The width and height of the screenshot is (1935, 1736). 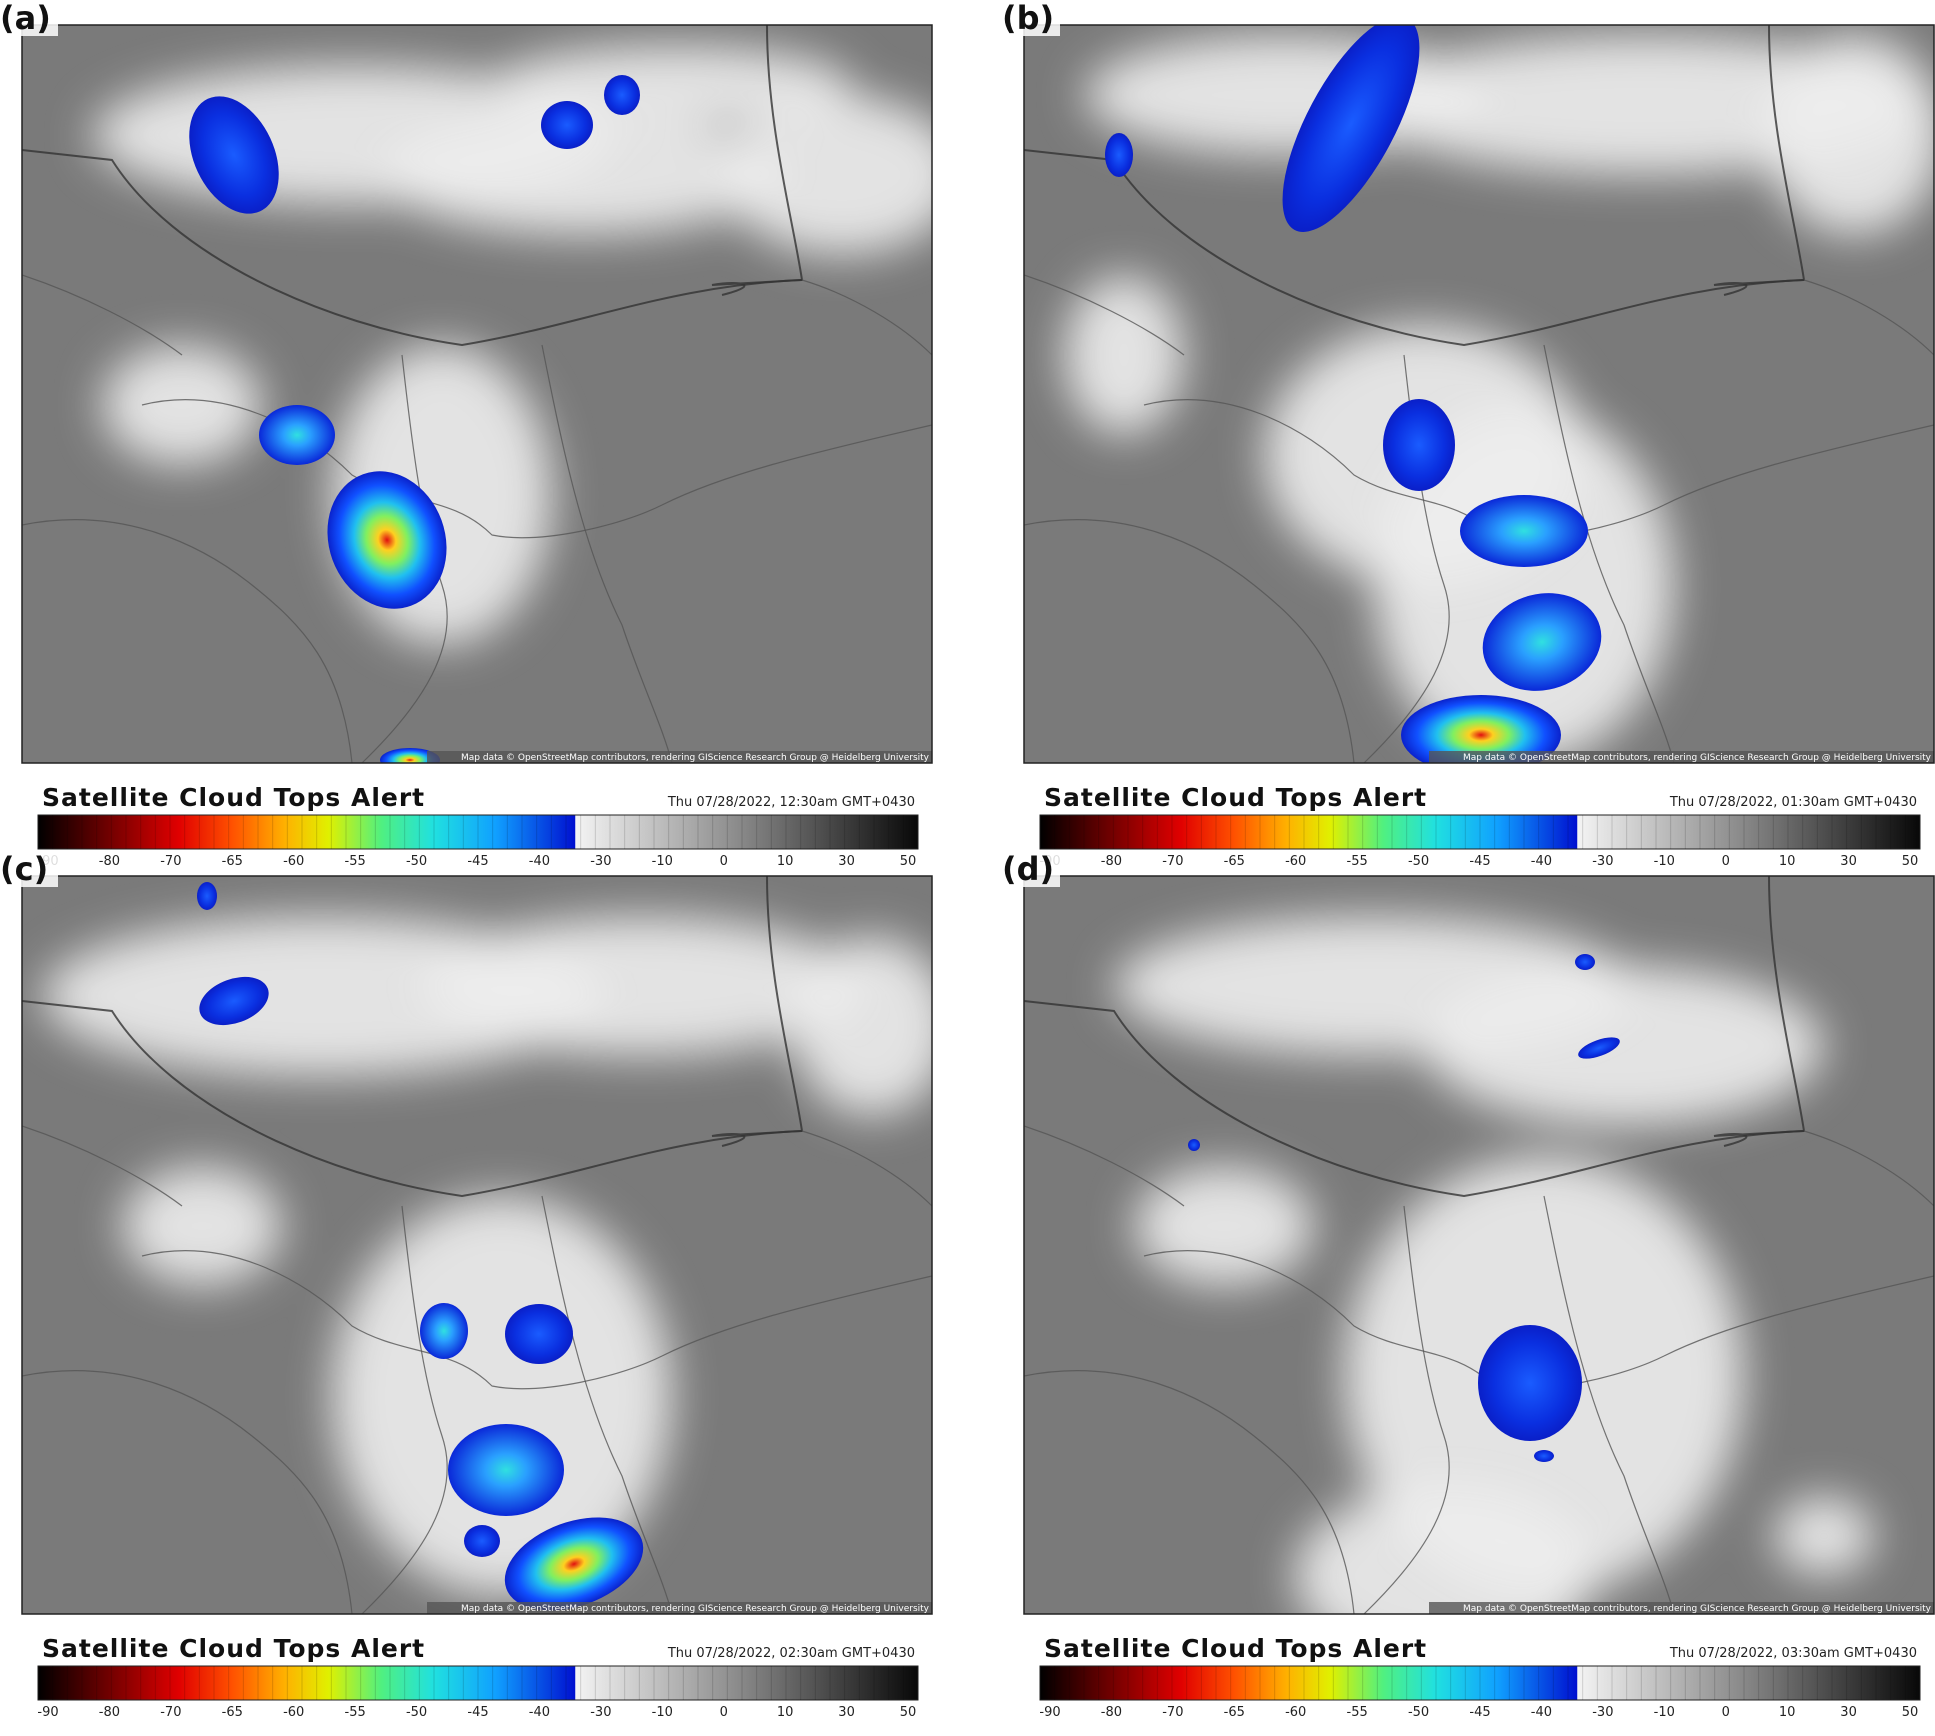 I want to click on colorbar-label: 50, so click(x=908, y=1712).